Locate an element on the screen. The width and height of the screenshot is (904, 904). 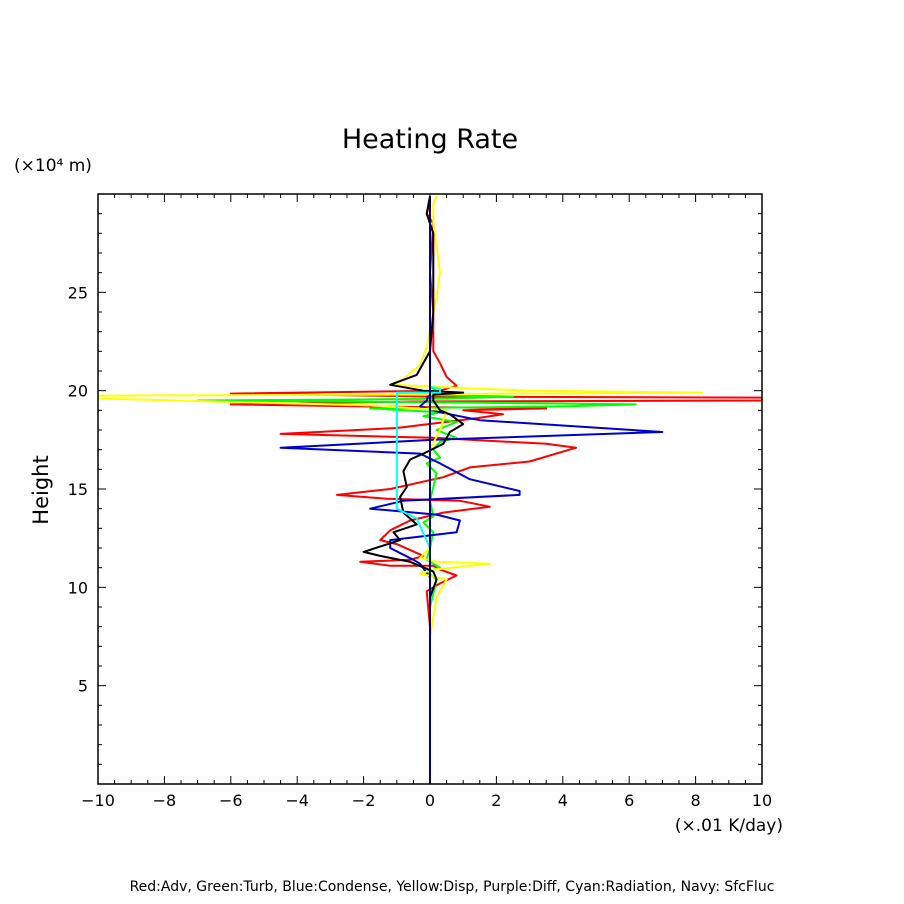
y-tick-label: 25 is located at coordinates (78, 292).